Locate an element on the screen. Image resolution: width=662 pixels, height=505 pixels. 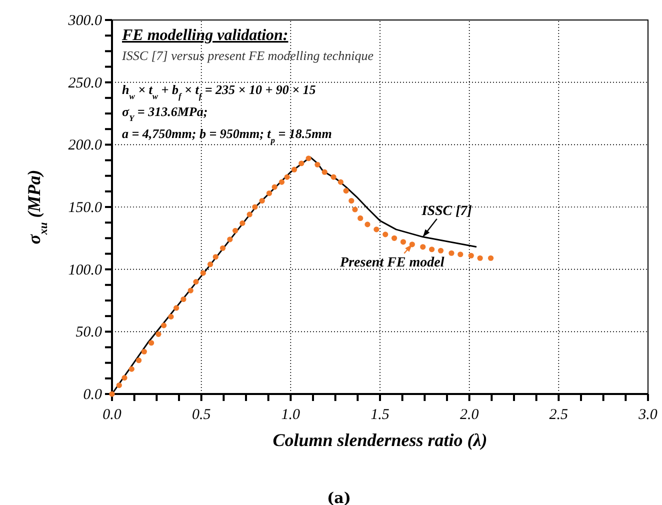
y-tick-label: 50.0 is located at coordinates (89, 332).